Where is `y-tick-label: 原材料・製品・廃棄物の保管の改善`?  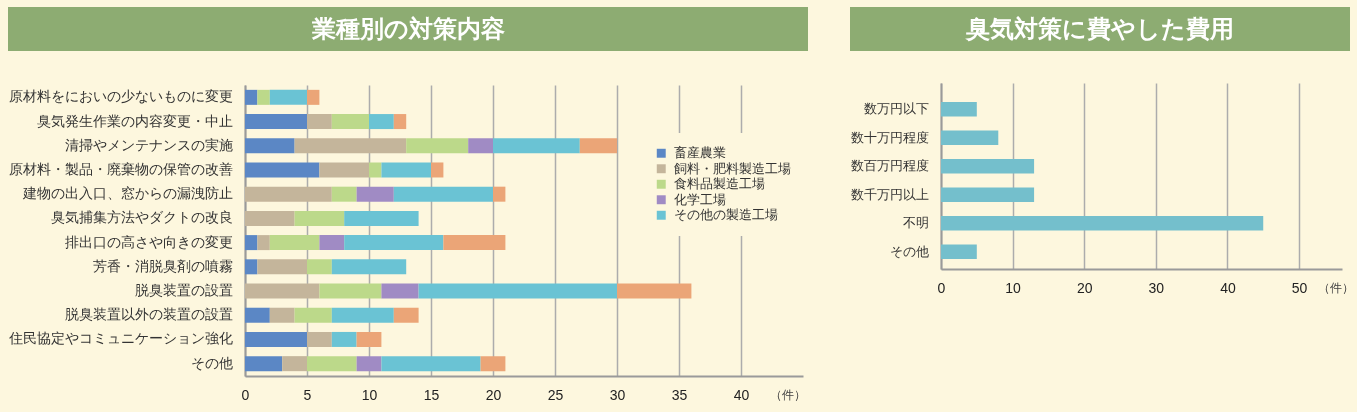 y-tick-label: 原材料・製品・廃棄物の保管の改善 is located at coordinates (120, 168).